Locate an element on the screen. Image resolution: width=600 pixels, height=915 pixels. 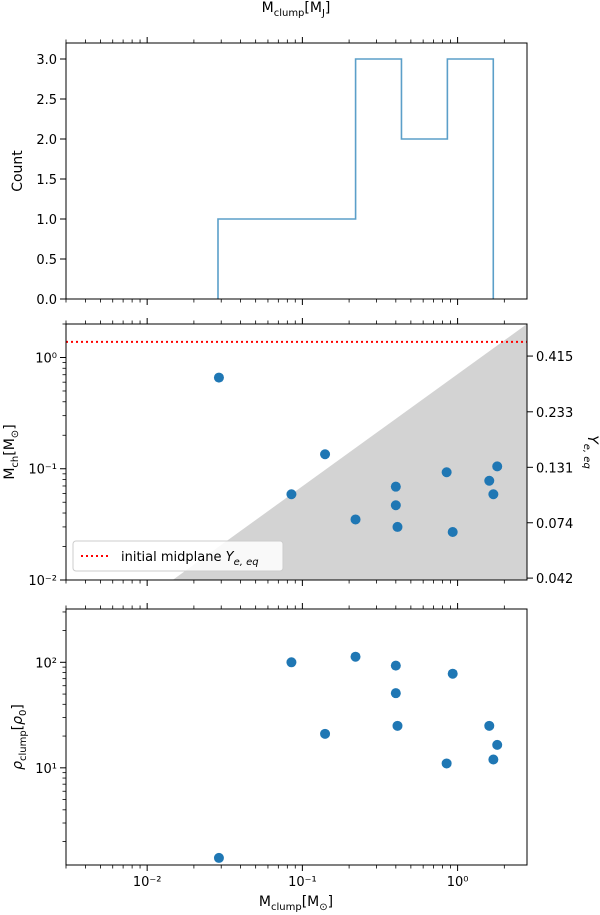
mch-ylabel: Mch[M⊙] is located at coordinates (11, 451).